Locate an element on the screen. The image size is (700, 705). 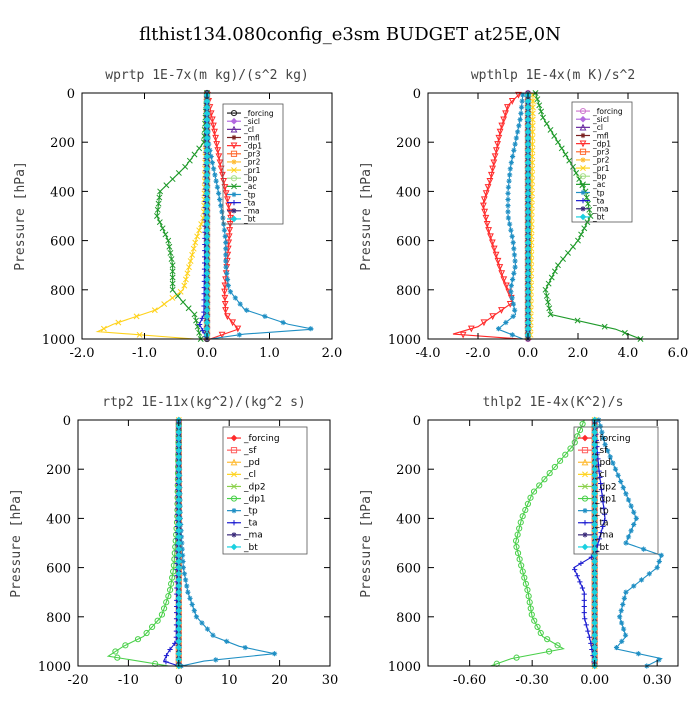
legend-label: _tp is located at coordinates (250, 511).